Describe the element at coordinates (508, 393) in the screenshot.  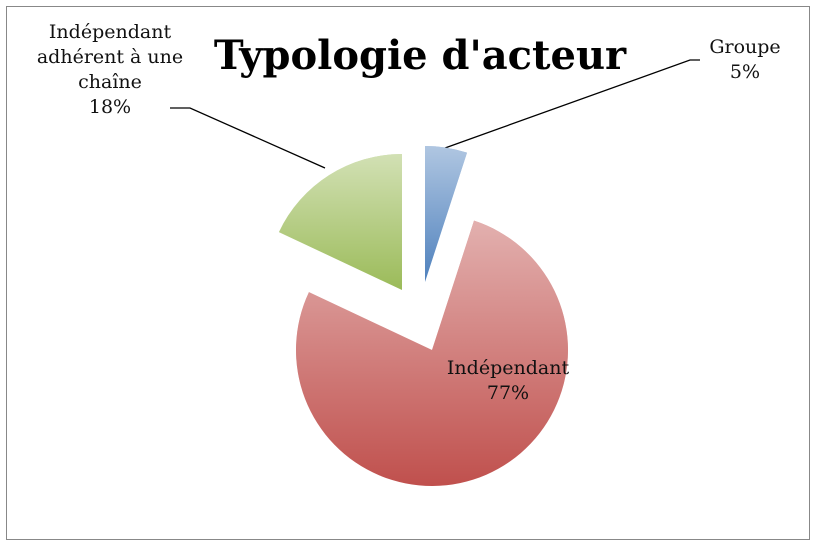
I see `value-label: 77%` at that location.